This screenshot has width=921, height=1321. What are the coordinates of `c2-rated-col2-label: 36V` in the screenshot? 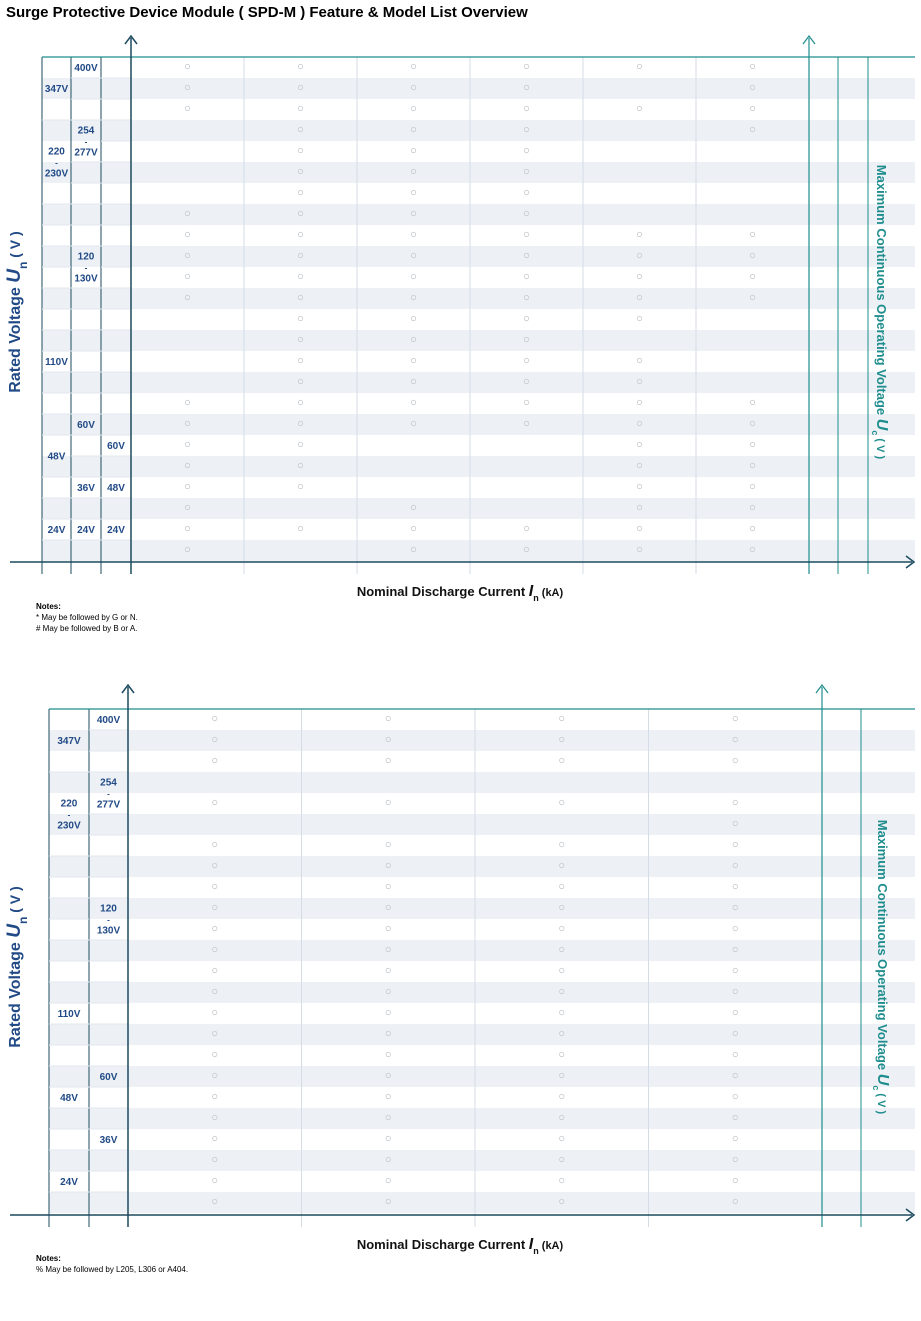 It's located at (109, 1140).